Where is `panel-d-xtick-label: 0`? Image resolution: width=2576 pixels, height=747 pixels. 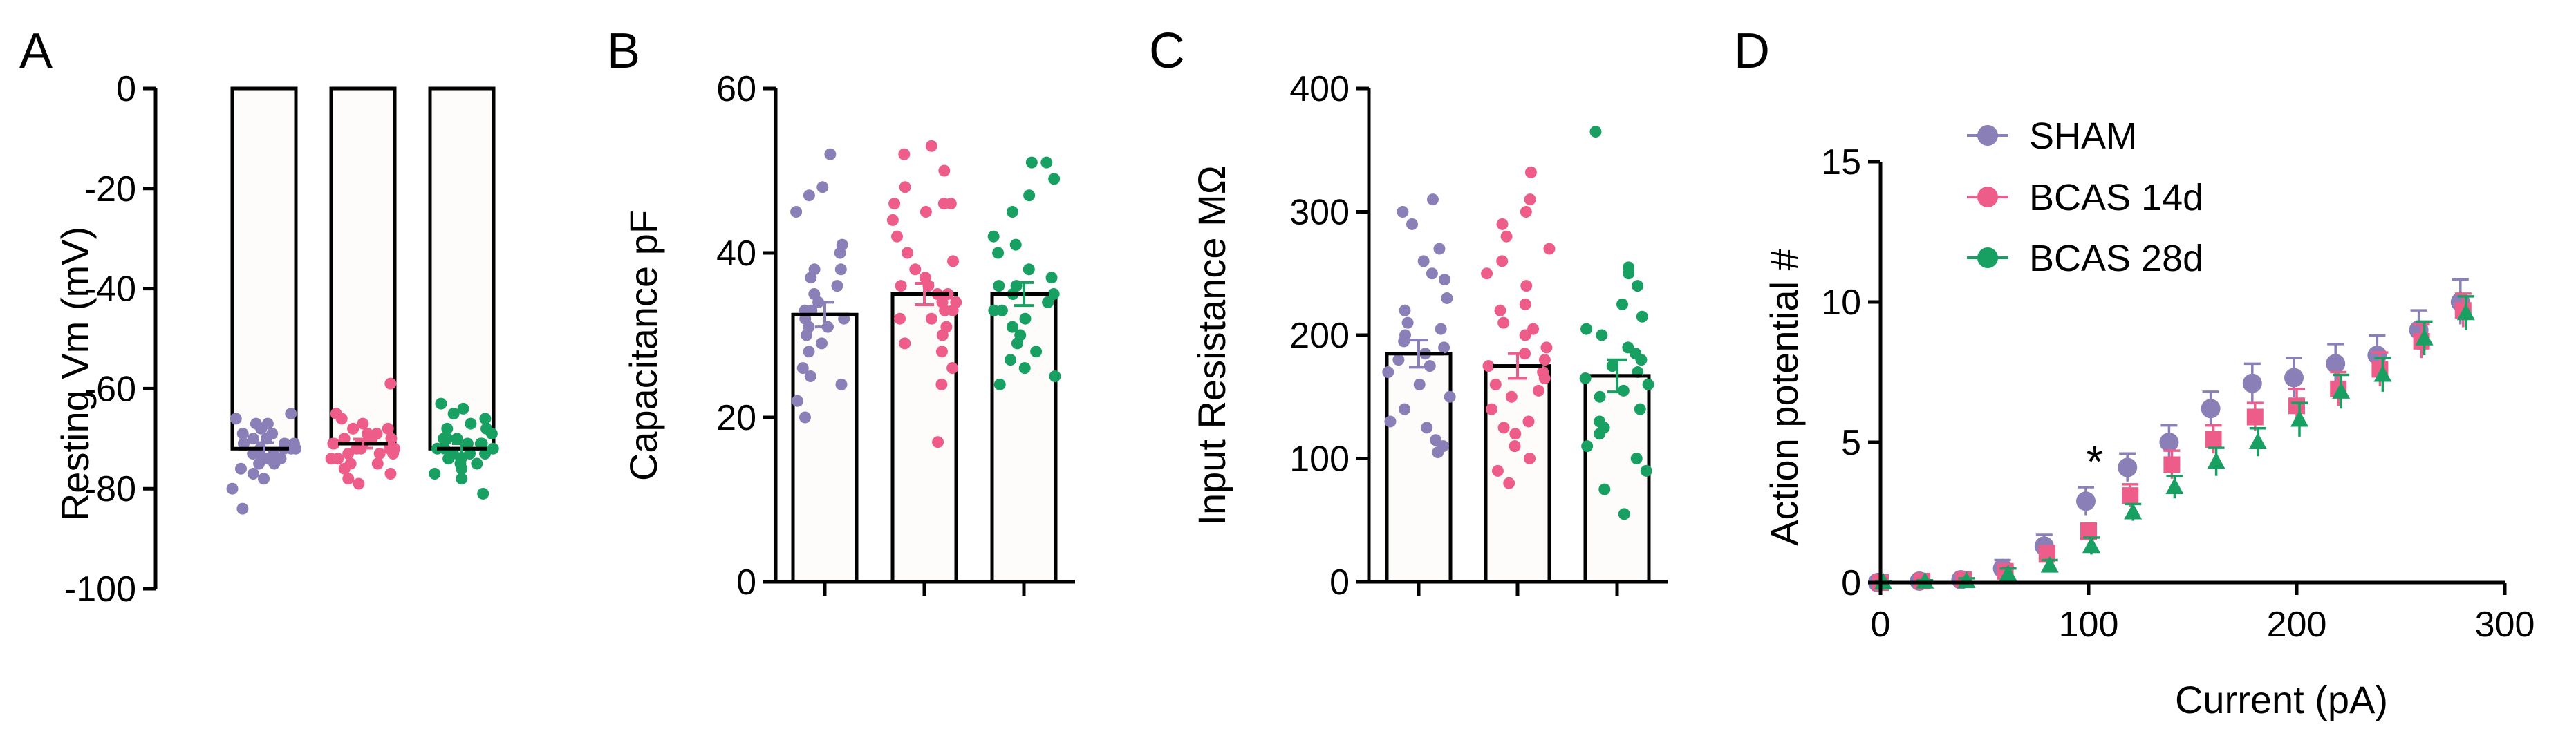 panel-d-xtick-label: 0 is located at coordinates (1881, 625).